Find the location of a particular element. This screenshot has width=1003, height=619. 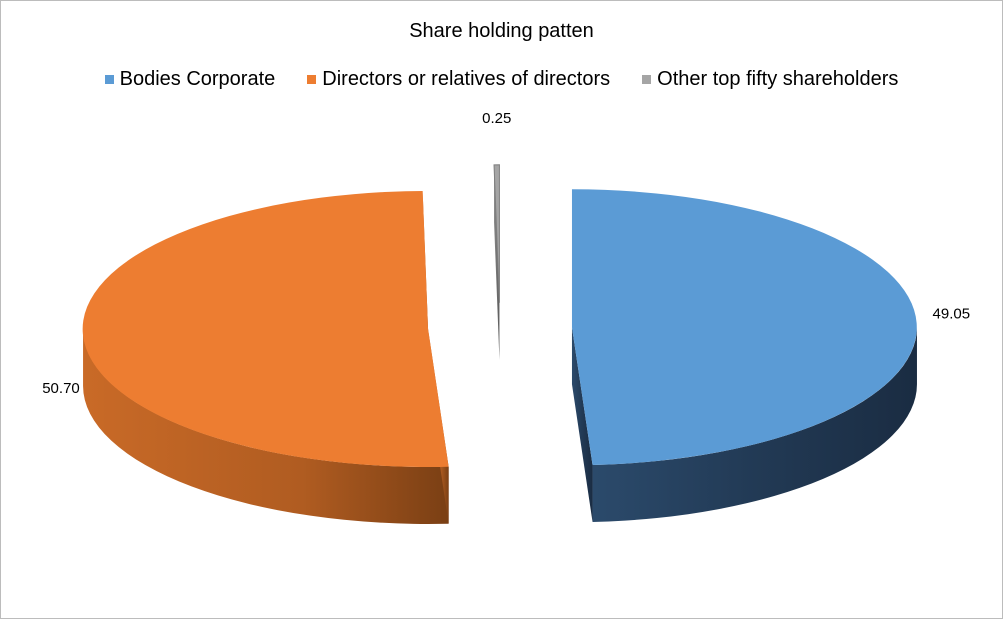

legend-item-directors: Directors or relatives of directors is located at coordinates (458, 79).